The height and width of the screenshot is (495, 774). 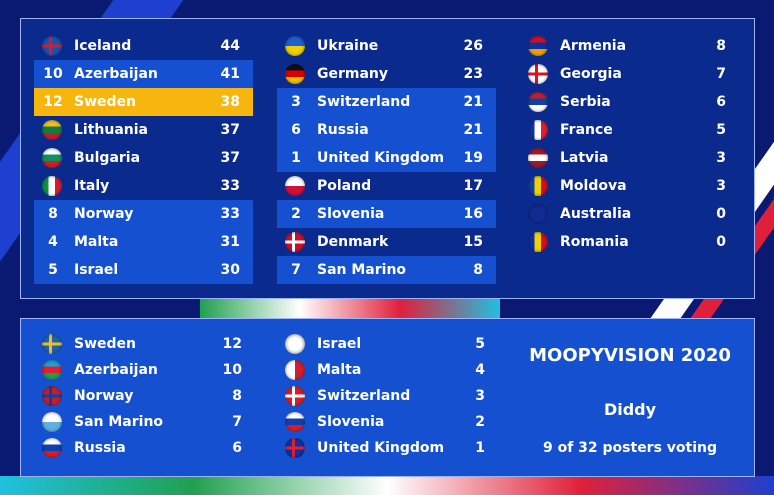 What do you see at coordinates (630, 355) in the screenshot?
I see `voting-title: MOOPYVISION 2020` at bounding box center [630, 355].